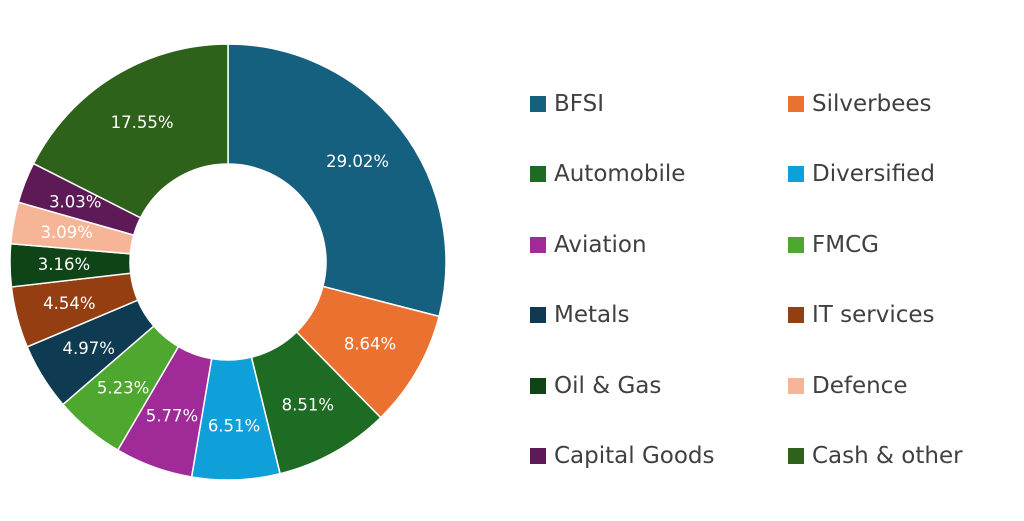  What do you see at coordinates (873, 315) in the screenshot?
I see `legend-label: IT services` at bounding box center [873, 315].